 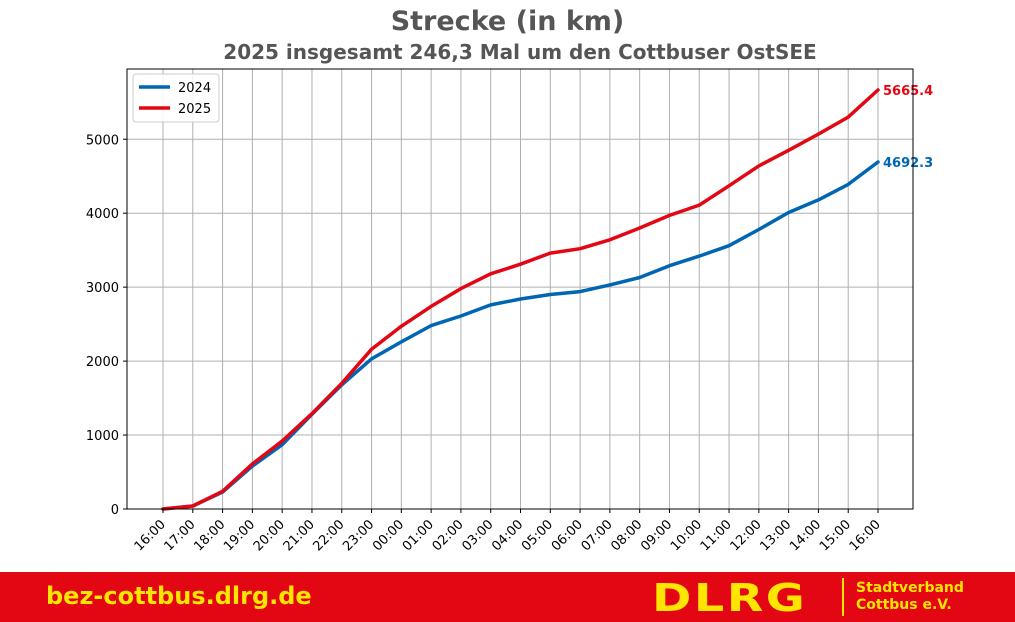 What do you see at coordinates (805, 535) in the screenshot?
I see `x-tick-label: 14:00` at bounding box center [805, 535].